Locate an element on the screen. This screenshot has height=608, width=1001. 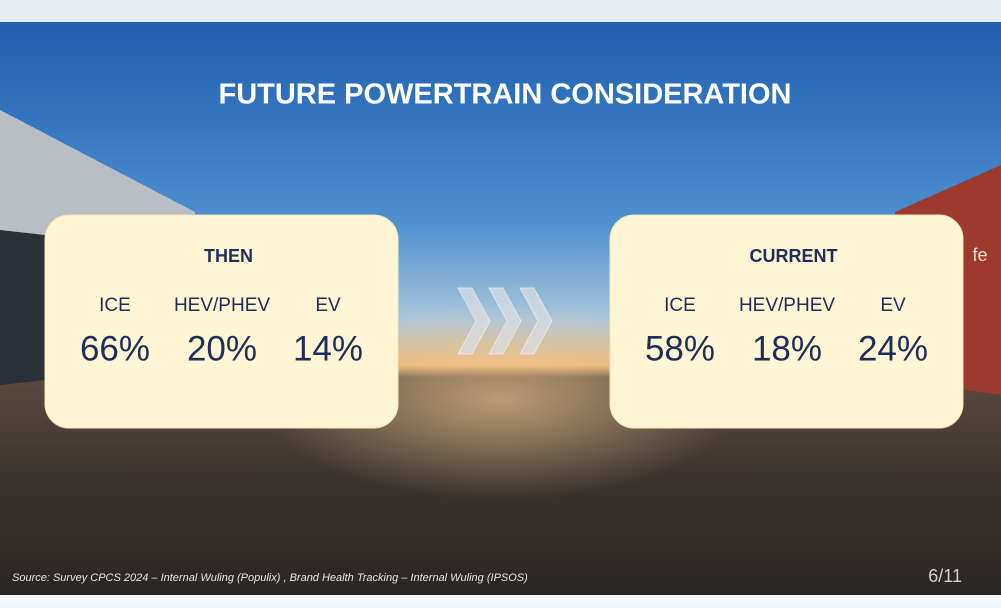
panel-heading: THEN is located at coordinates (228, 256).